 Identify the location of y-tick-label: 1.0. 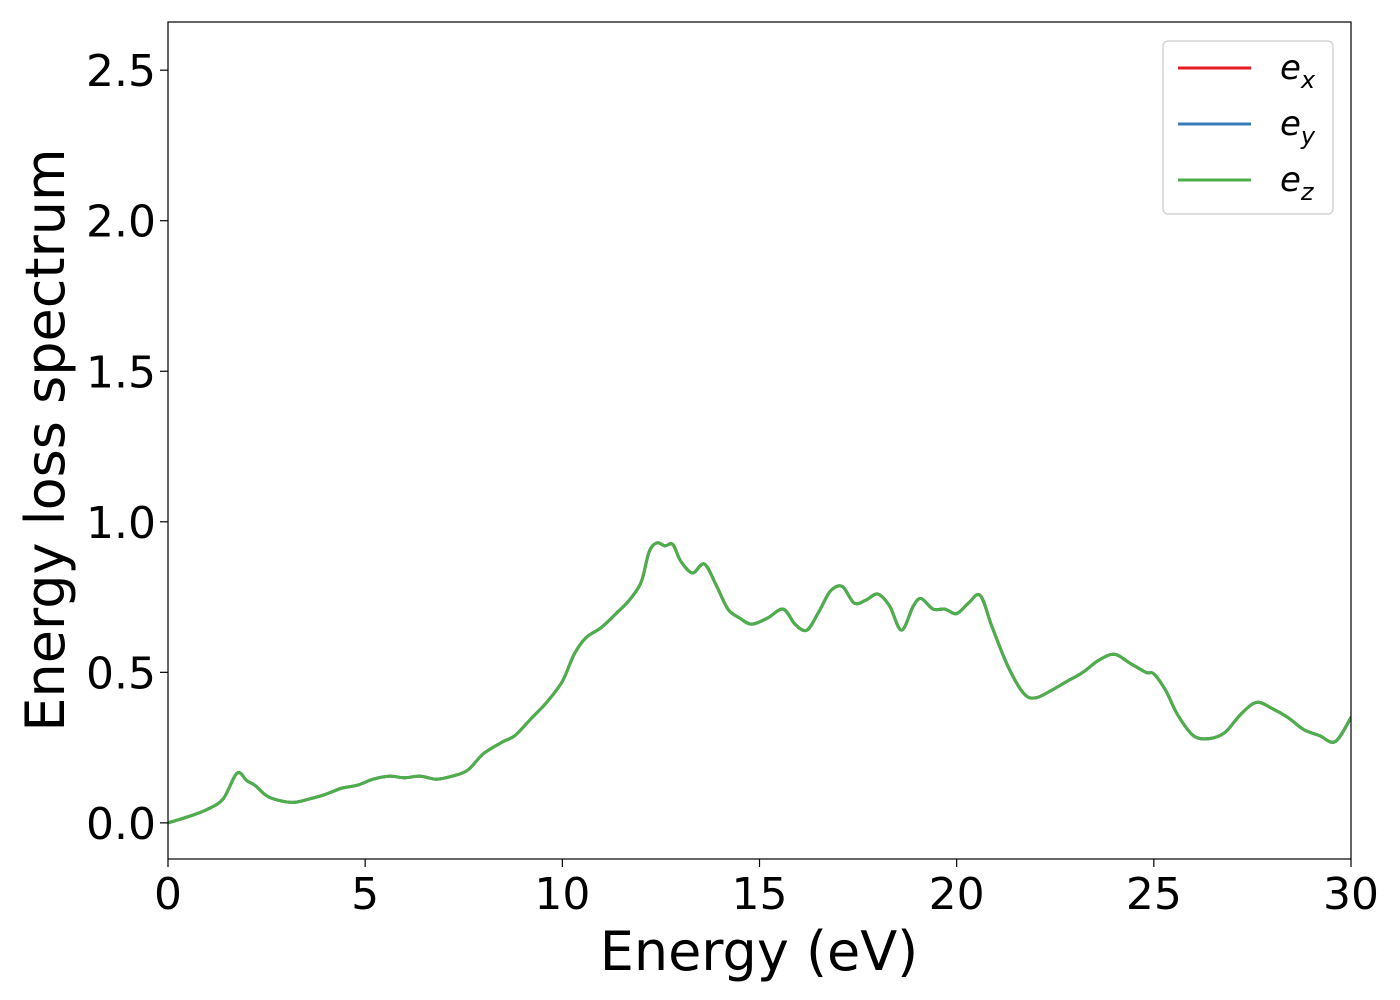
(121, 523).